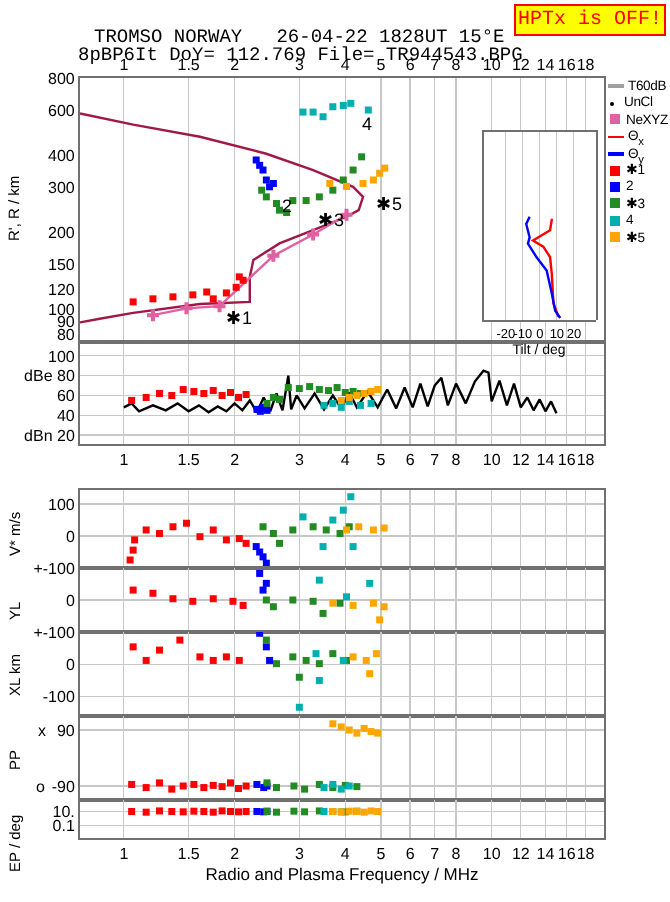 The image size is (670, 902). Describe the element at coordinates (62, 110) in the screenshot. I see `y-tick-label: 600` at that location.